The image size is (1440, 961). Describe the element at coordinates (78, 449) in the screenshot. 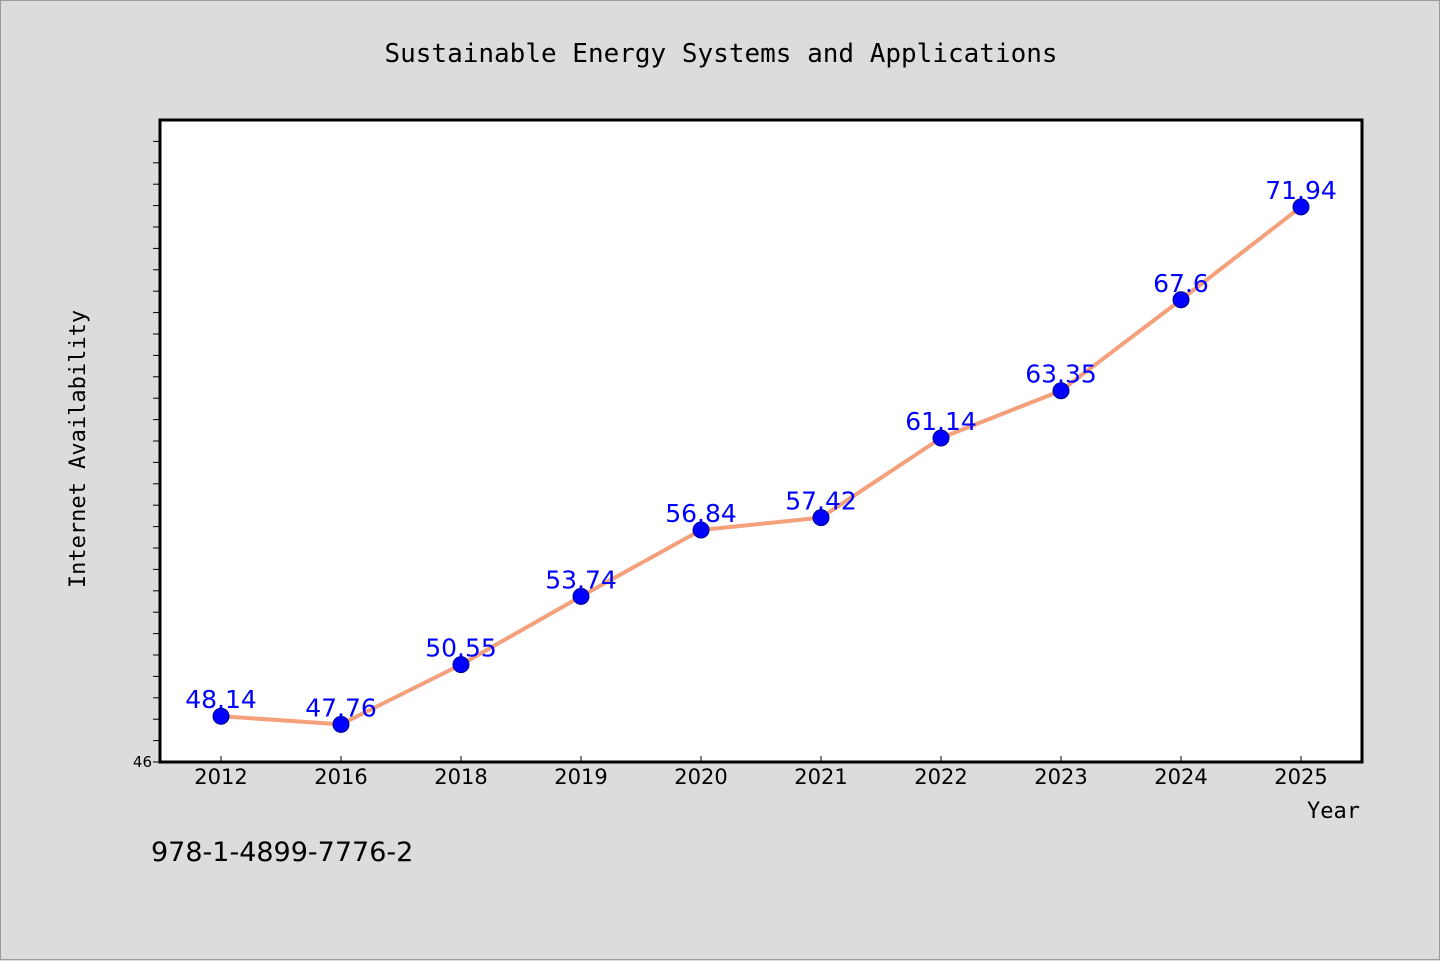

I see `y-axis-label: Internet Availability` at that location.